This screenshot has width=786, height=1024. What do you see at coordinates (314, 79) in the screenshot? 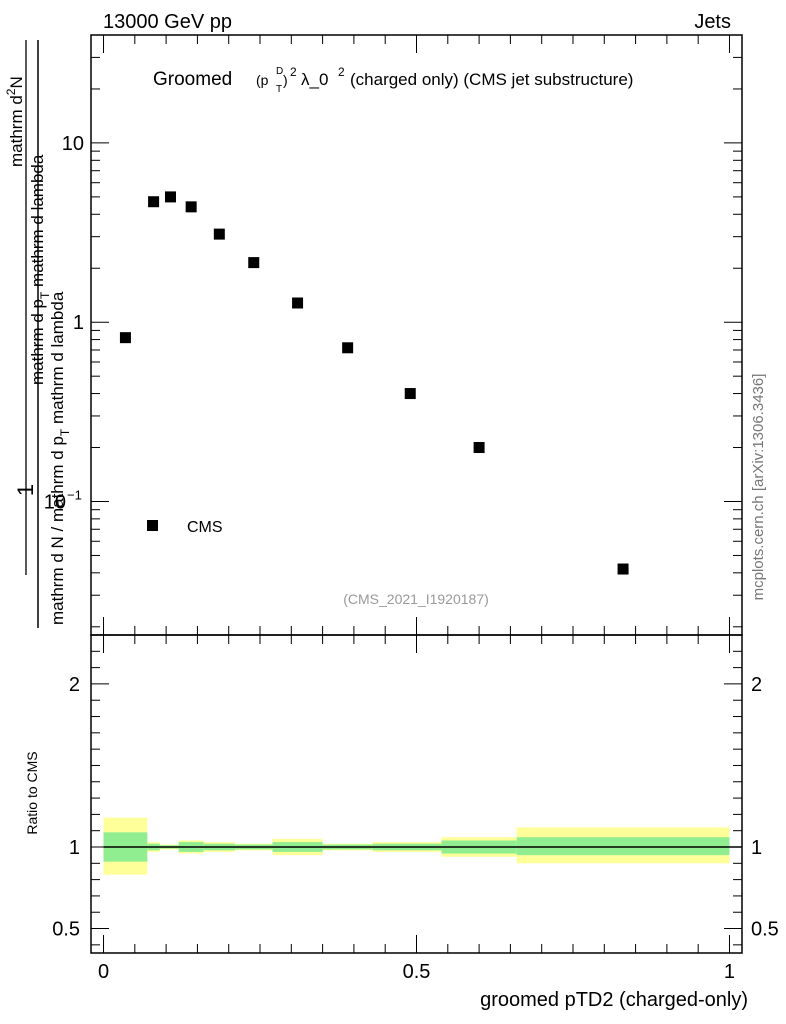
I see `title-suffix: λ_0` at bounding box center [314, 79].